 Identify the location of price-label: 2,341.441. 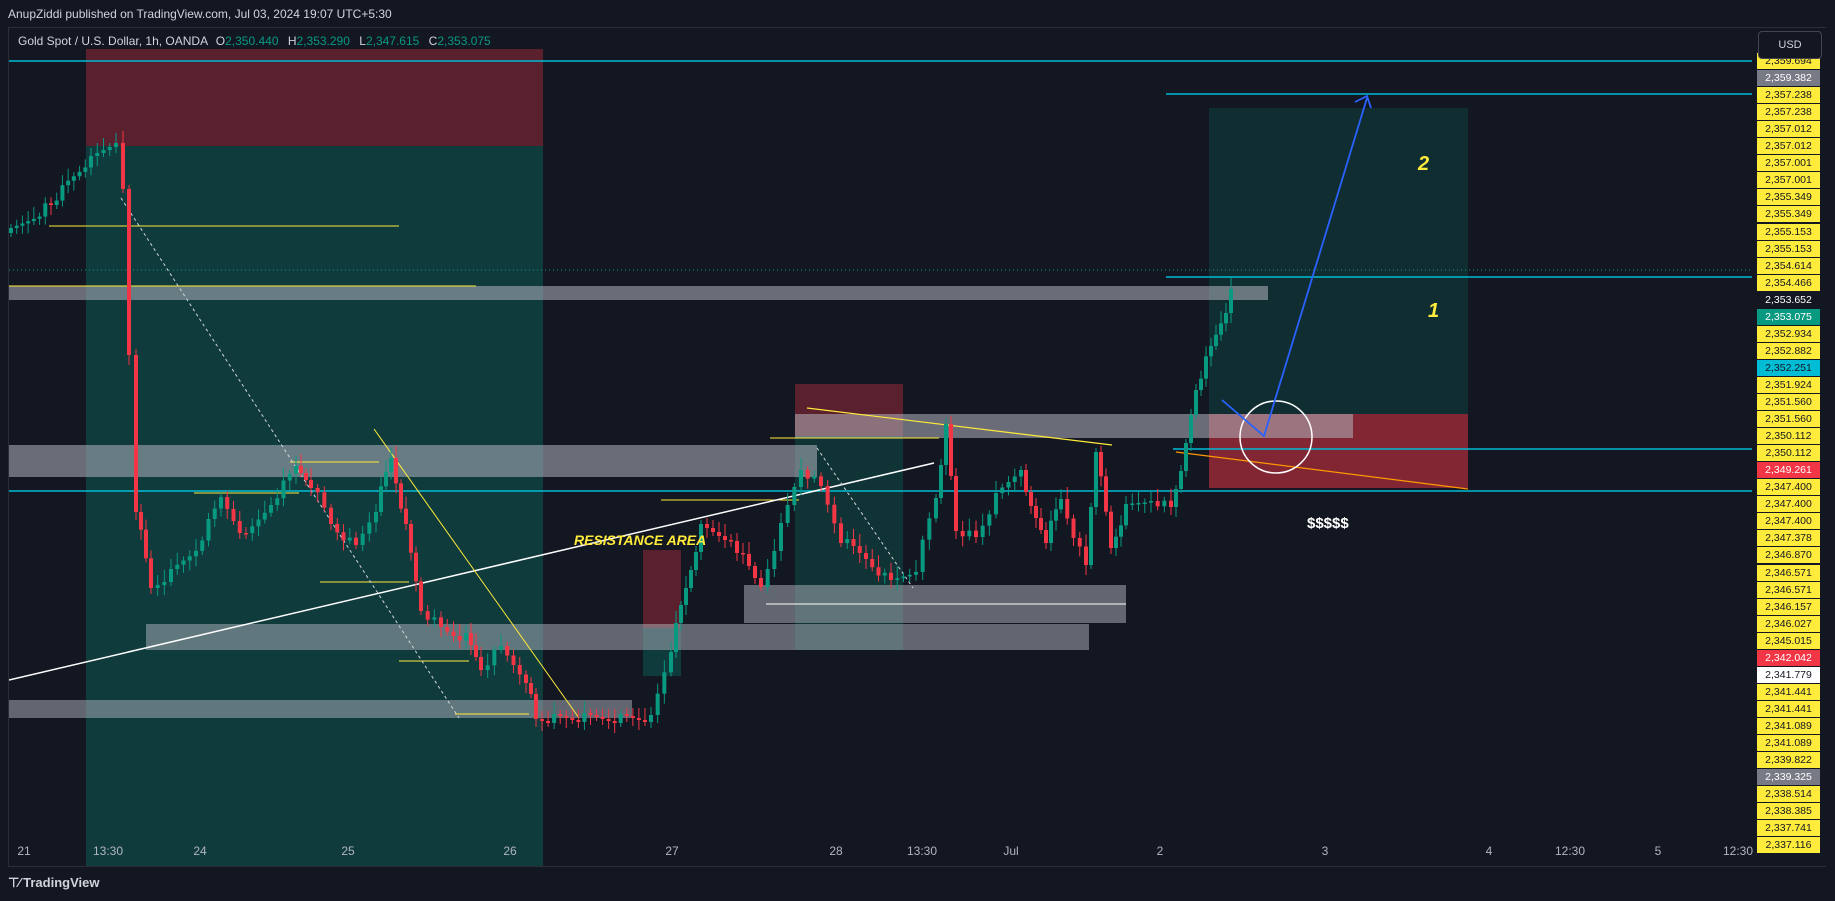
(1788, 691).